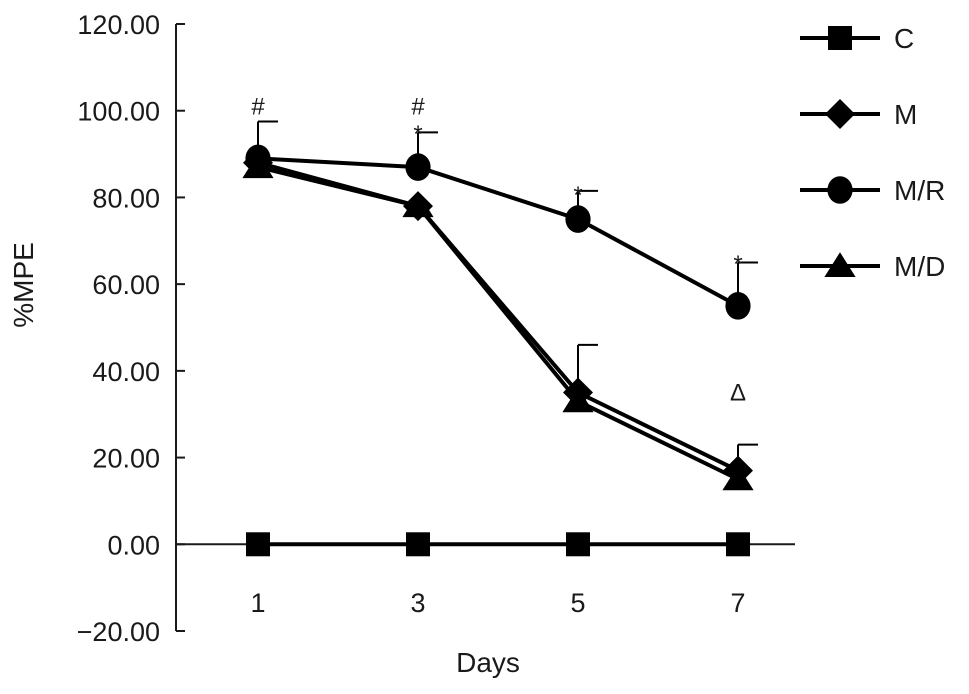  What do you see at coordinates (919, 266) in the screenshot?
I see `legend-label: M/D` at bounding box center [919, 266].